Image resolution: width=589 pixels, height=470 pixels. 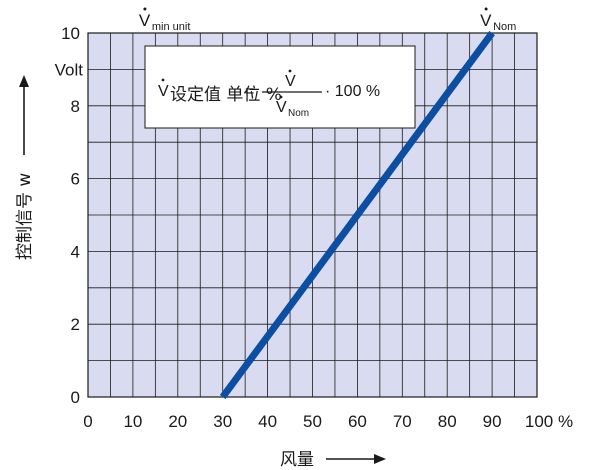 What do you see at coordinates (290, 81) in the screenshot?
I see `formula-numerator: V` at bounding box center [290, 81].